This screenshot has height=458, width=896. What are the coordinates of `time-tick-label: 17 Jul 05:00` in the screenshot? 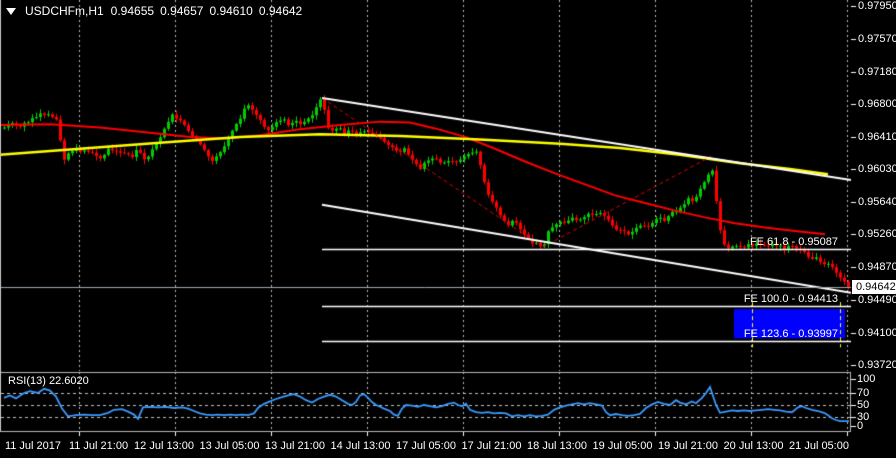 It's located at (426, 446).